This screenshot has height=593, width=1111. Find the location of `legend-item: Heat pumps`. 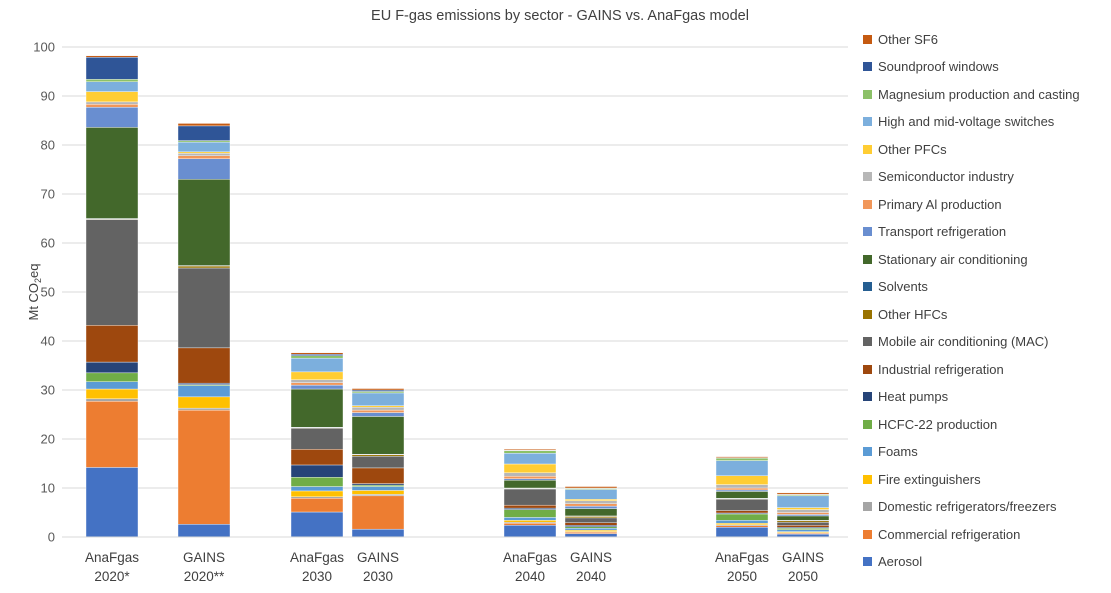

legend-item: Heat pumps is located at coordinates (905, 397).